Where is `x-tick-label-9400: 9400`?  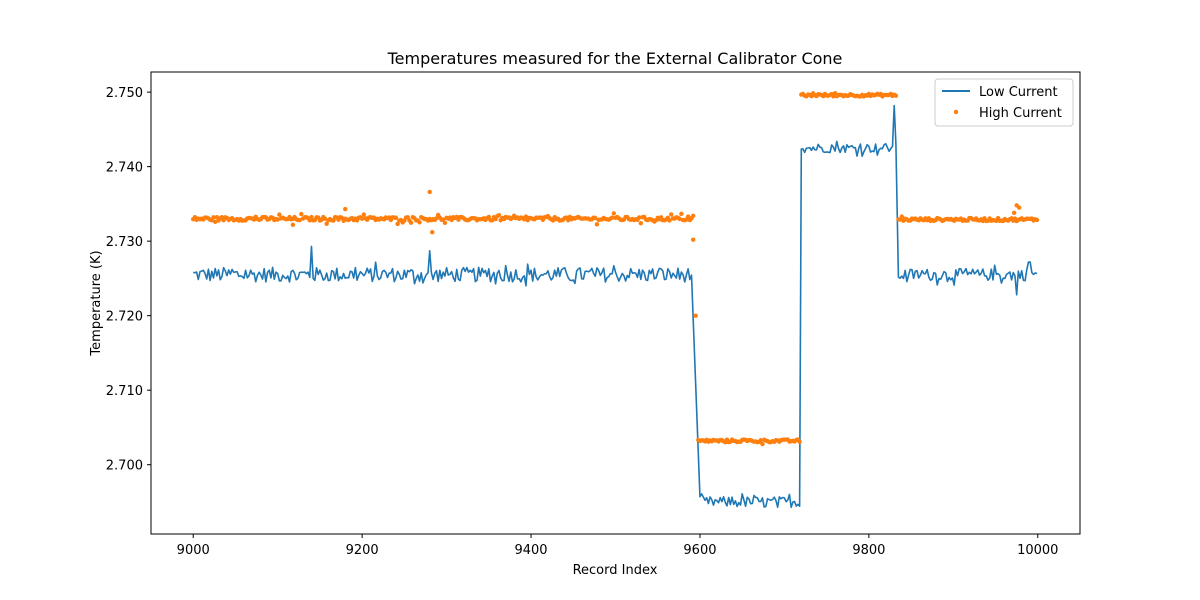 x-tick-label-9400: 9400 is located at coordinates (530, 550).